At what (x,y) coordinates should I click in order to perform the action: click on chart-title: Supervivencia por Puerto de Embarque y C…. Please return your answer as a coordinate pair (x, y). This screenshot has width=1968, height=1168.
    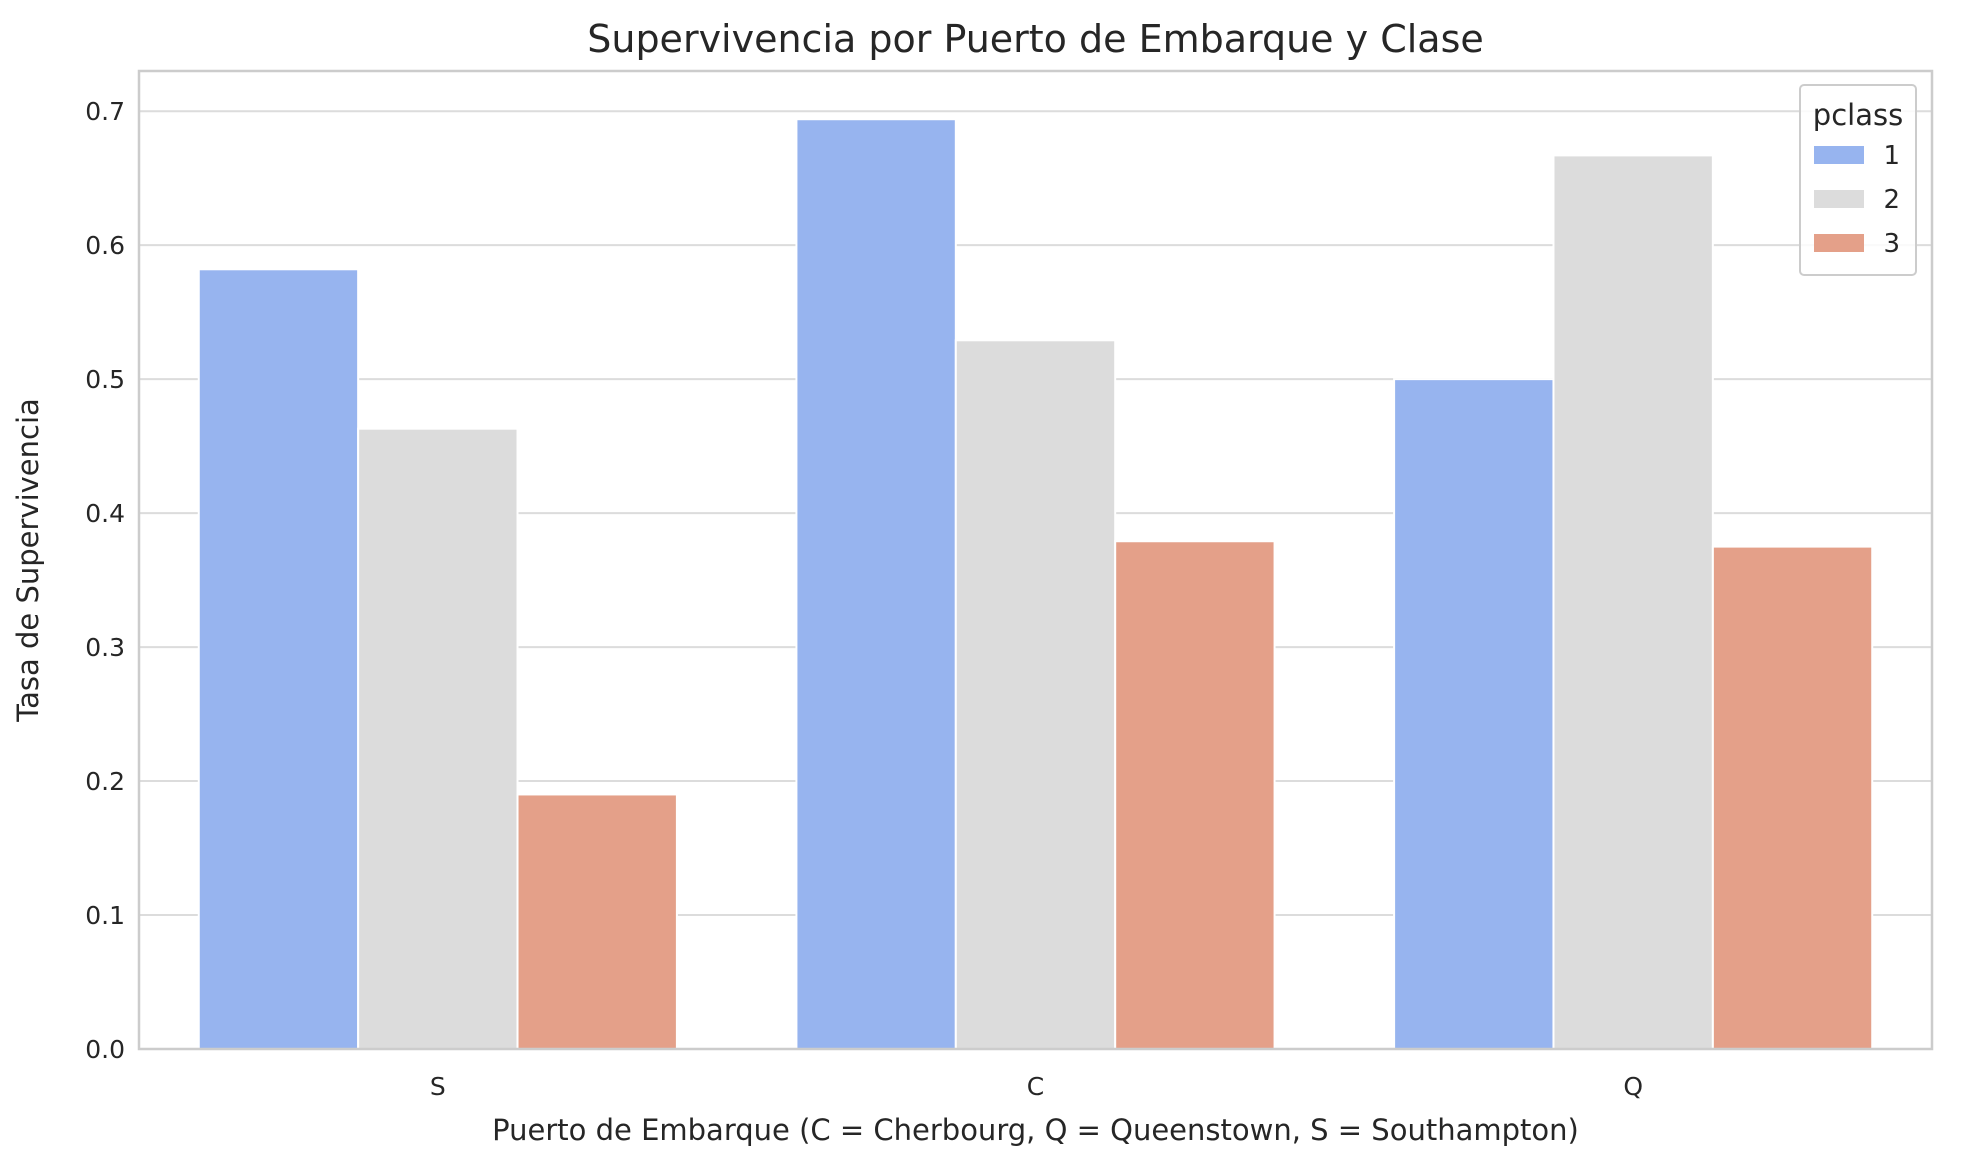
    Looking at the image, I should click on (1035, 39).